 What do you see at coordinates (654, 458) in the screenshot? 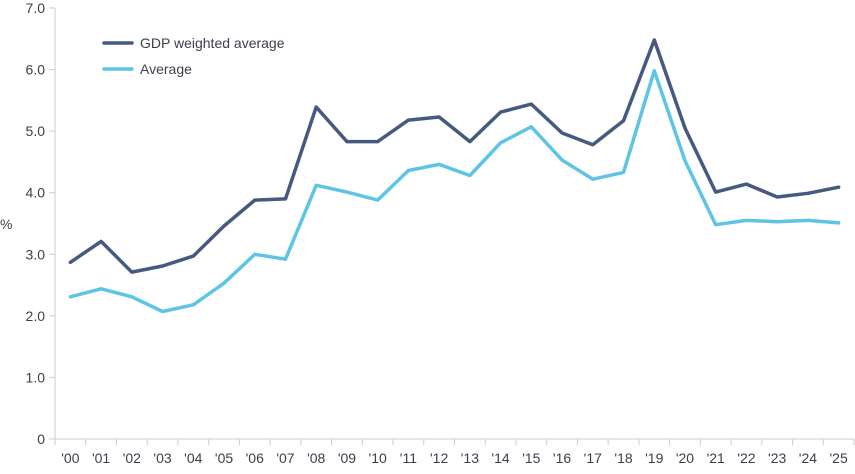
I see `x-tick-label: '19` at bounding box center [654, 458].